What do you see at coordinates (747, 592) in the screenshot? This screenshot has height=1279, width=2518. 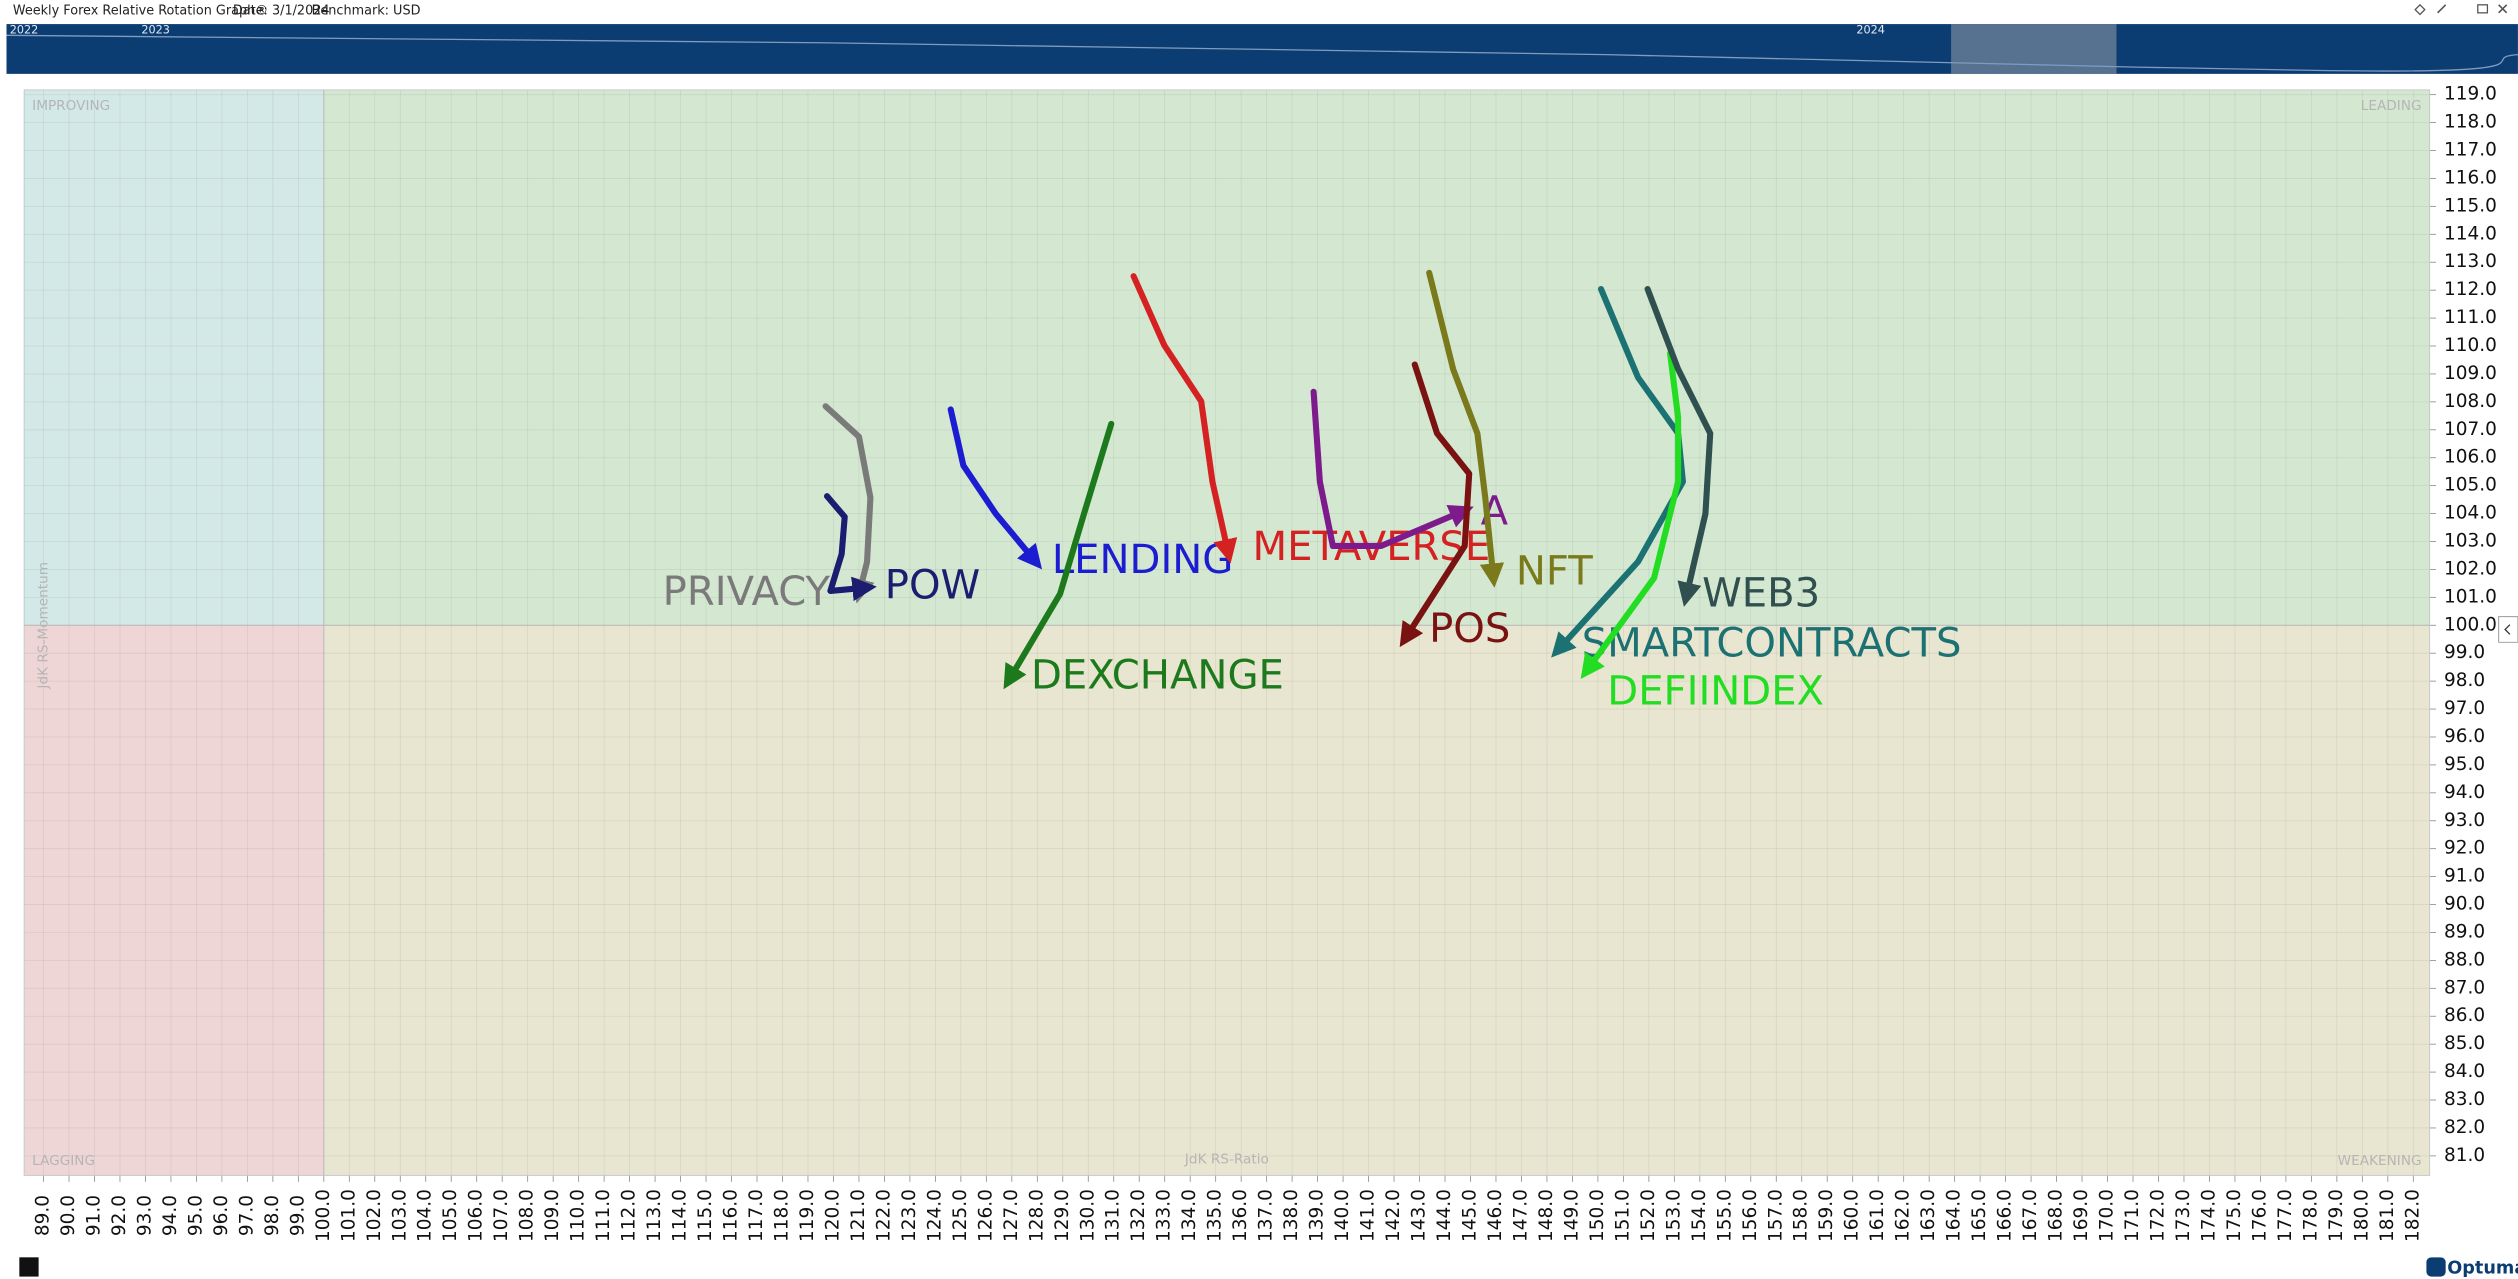 I see `series-label: PRIVACY` at bounding box center [747, 592].